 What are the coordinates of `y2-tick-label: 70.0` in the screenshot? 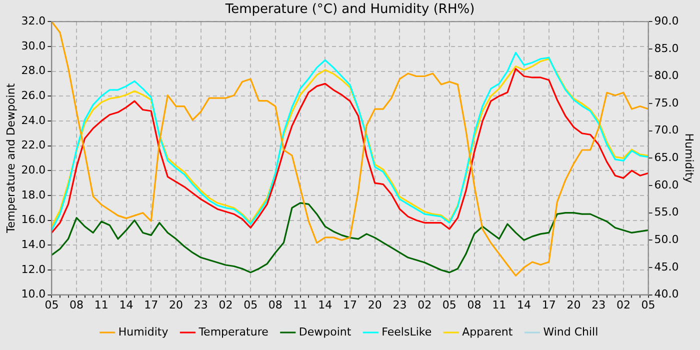 It's located at (666, 130).